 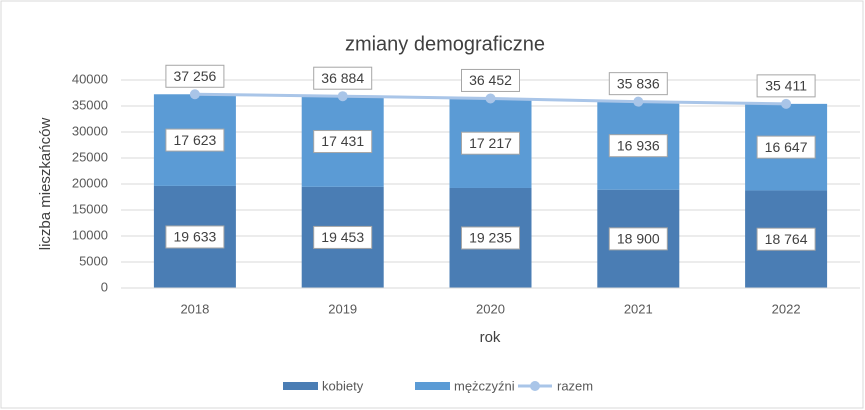 I want to click on chart-title: zmiany demograficzne, so click(x=445, y=44).